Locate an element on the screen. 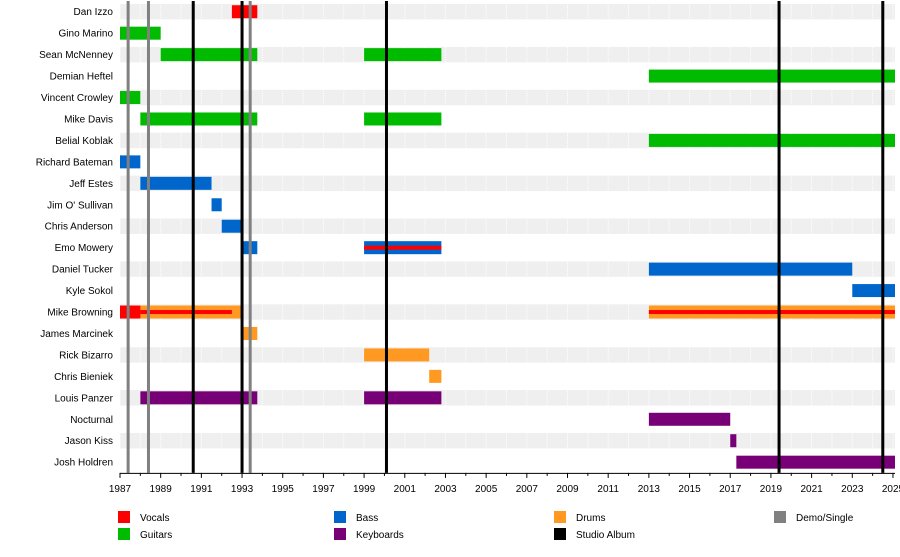 This screenshot has height=557, width=900. member-name: Chris Bieniek is located at coordinates (84, 377).